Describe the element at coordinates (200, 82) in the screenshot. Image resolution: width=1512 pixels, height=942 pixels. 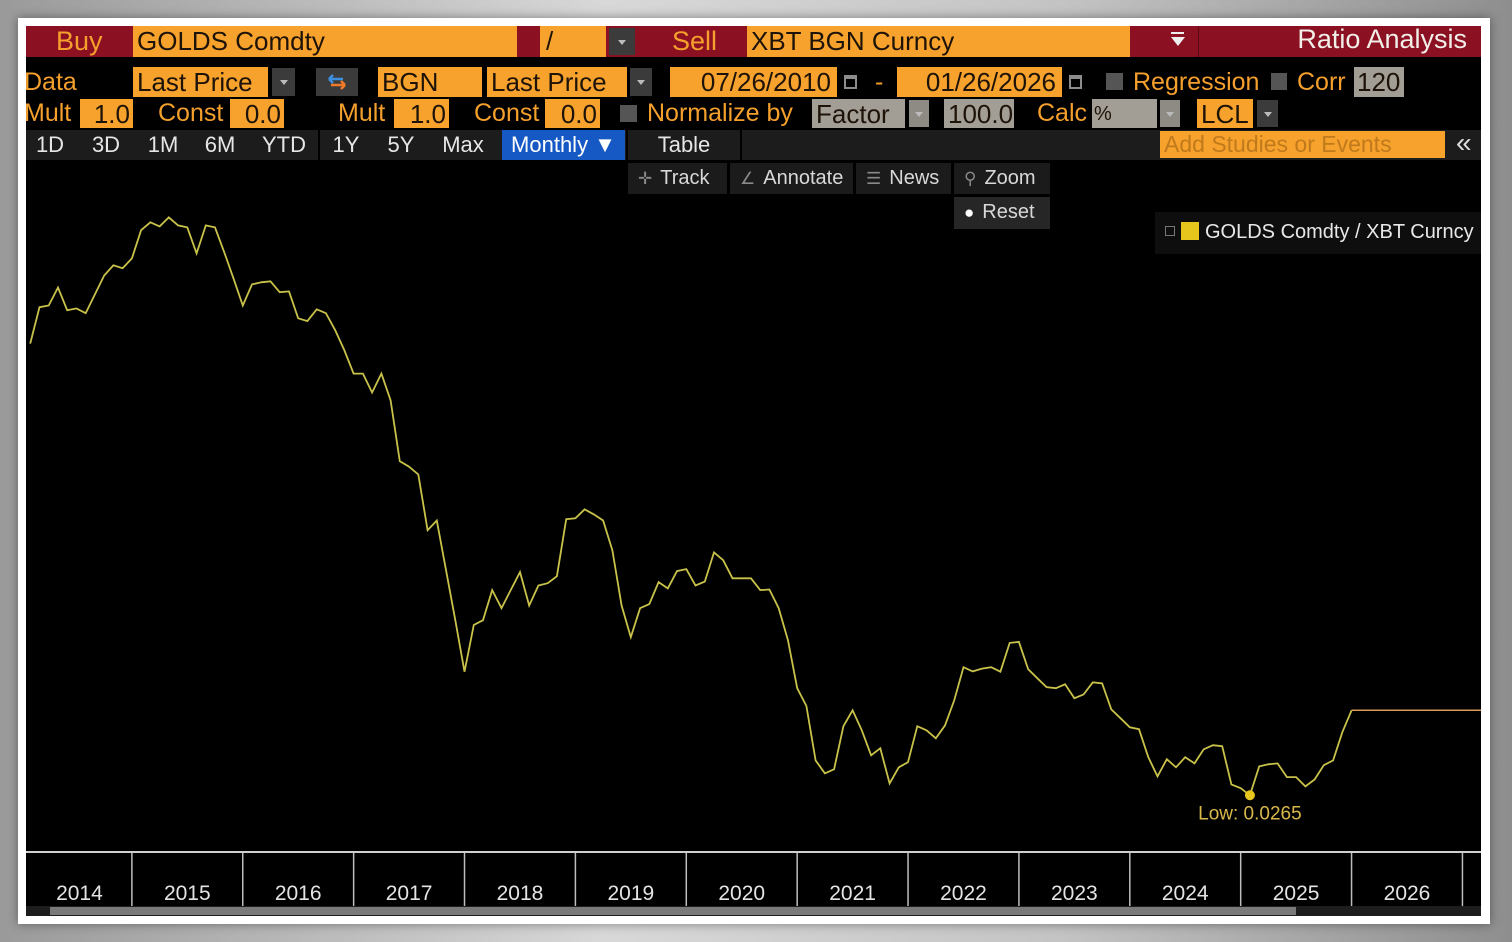
I see `buy-field-select: Last Price` at that location.